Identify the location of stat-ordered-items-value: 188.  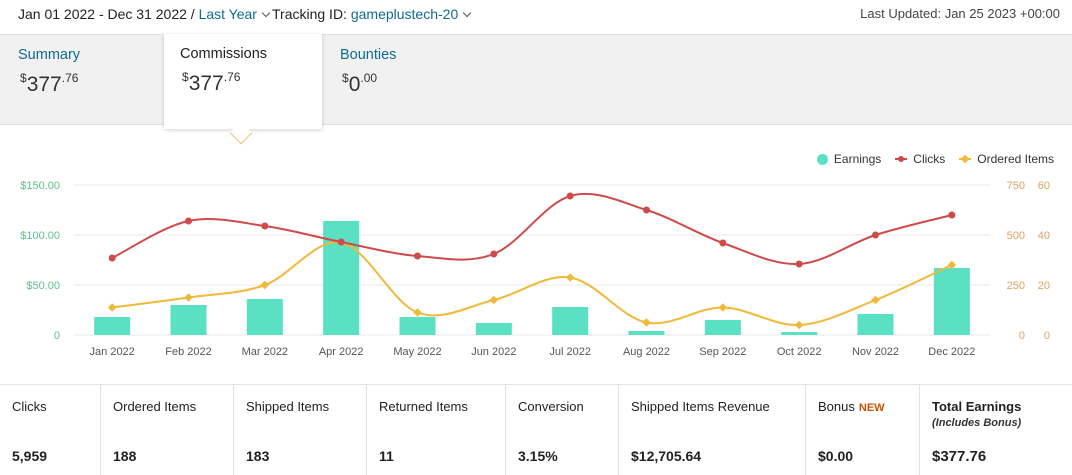
(125, 456).